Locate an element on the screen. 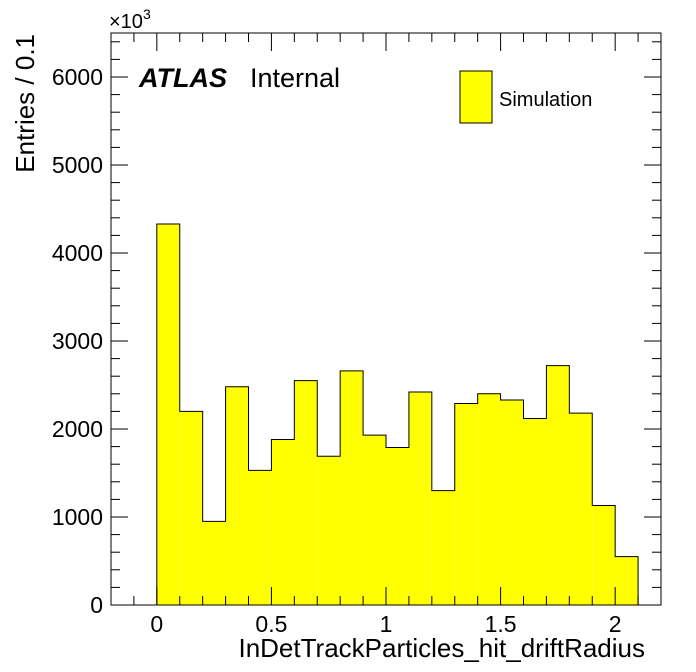 The height and width of the screenshot is (672, 696). y-axis-multiplier: ×10³ is located at coordinates (130, 19).